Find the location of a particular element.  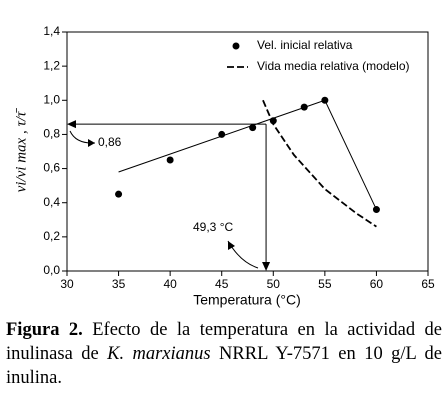

x-tick-label: 65 is located at coordinates (428, 284).